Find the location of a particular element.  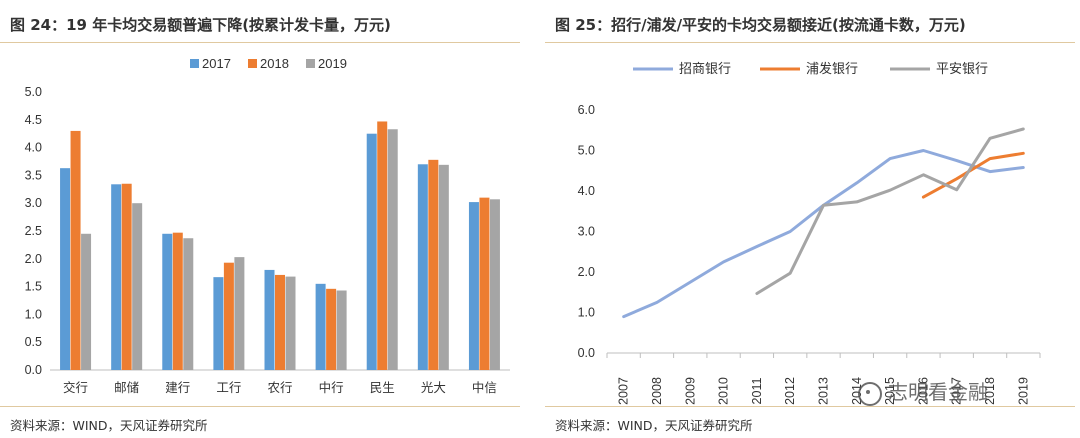

x-category-label: 邮储 is located at coordinates (126, 387).